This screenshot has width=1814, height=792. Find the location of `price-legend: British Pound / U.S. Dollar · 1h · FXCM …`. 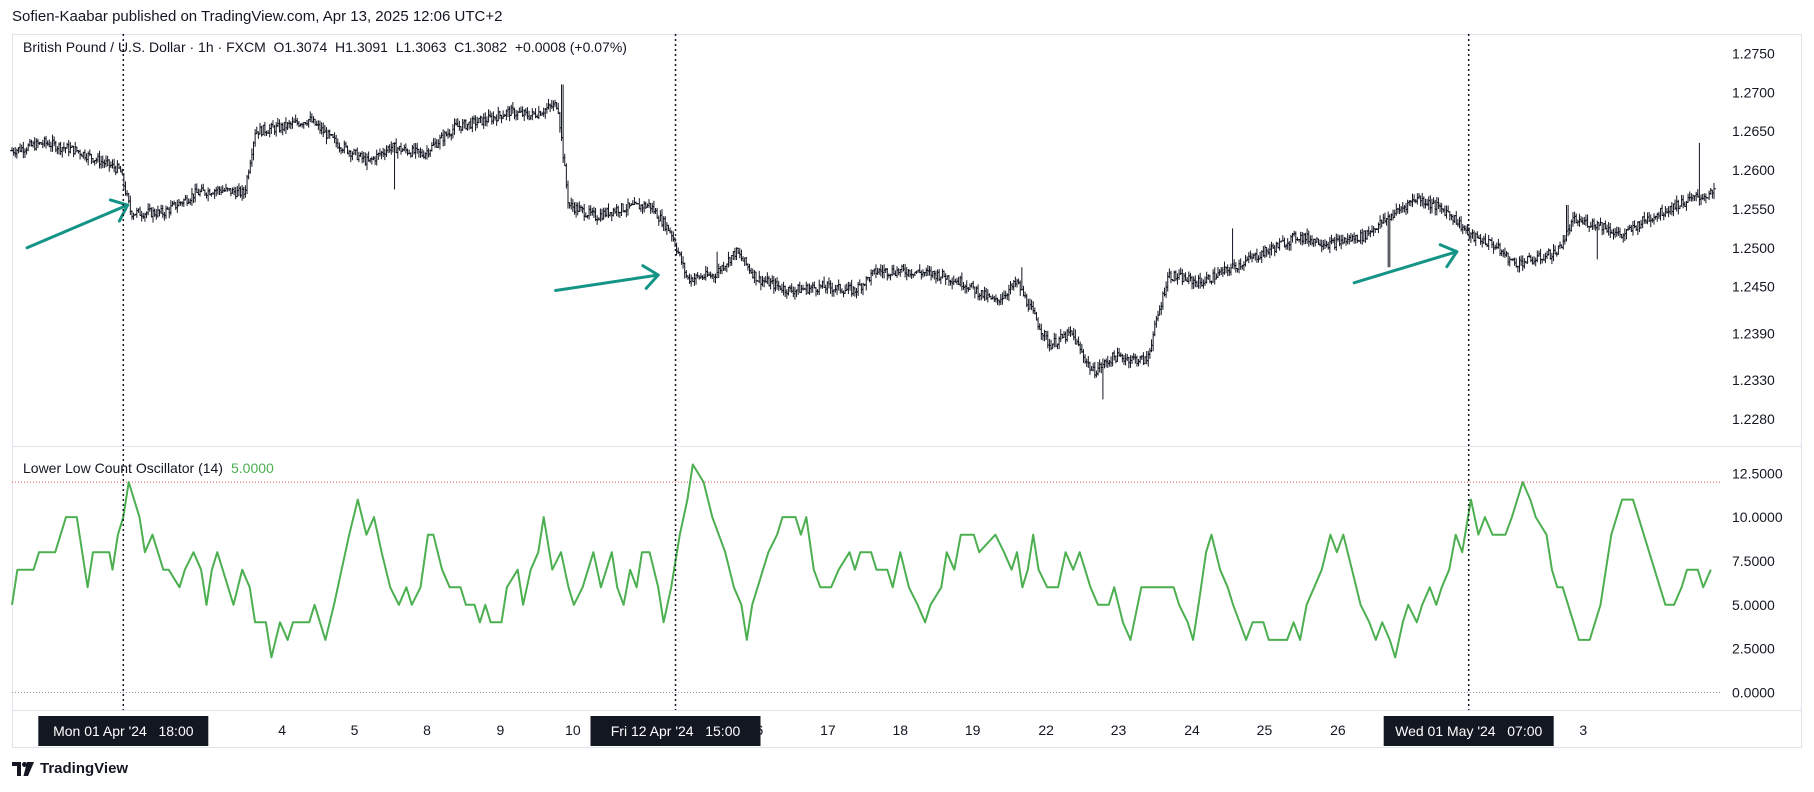

price-legend: British Pound / U.S. Dollar · 1h · FXCM … is located at coordinates (325, 47).